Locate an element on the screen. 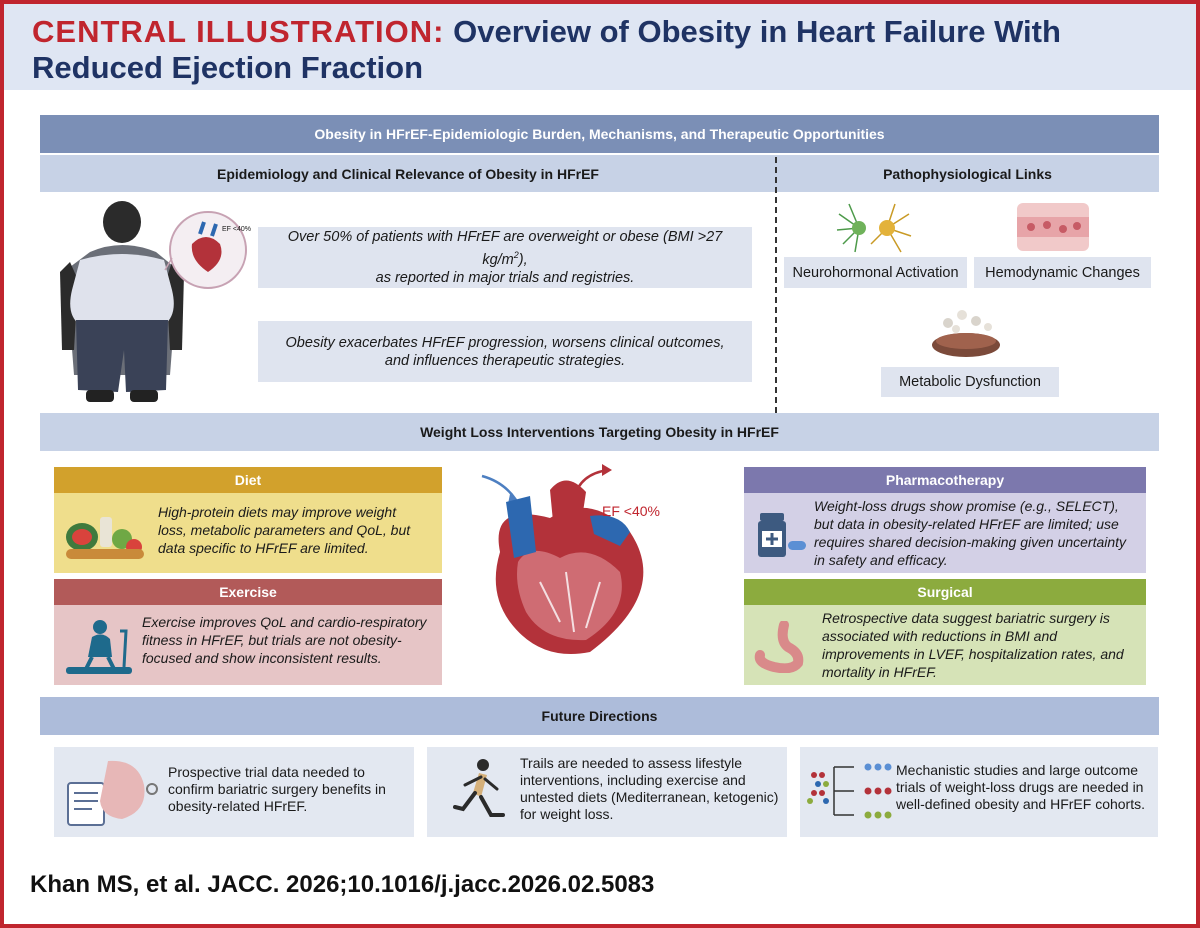  trial-cohorts-icon is located at coordinates (849, 791).